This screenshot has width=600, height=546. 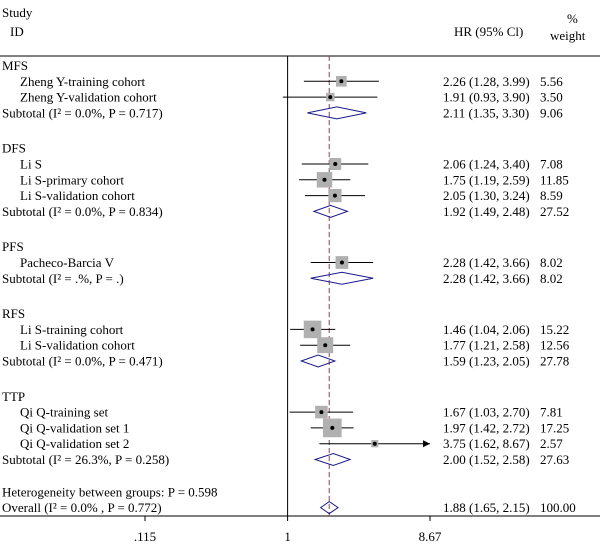 What do you see at coordinates (72, 179) in the screenshot?
I see `study-dfs-li-s-primary-cohort-label: Li S-primary cohort` at bounding box center [72, 179].